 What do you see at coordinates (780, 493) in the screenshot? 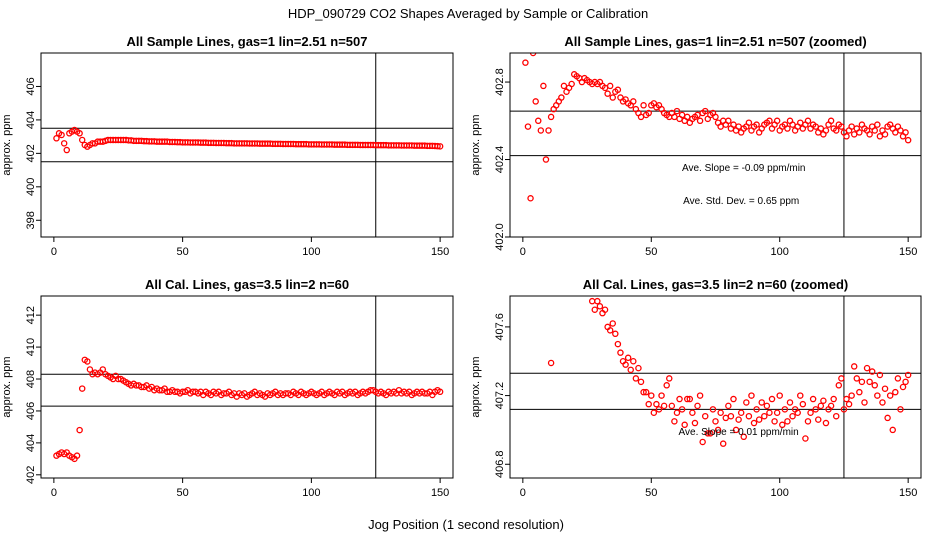
I see `x-tick-label: 100` at bounding box center [780, 493].